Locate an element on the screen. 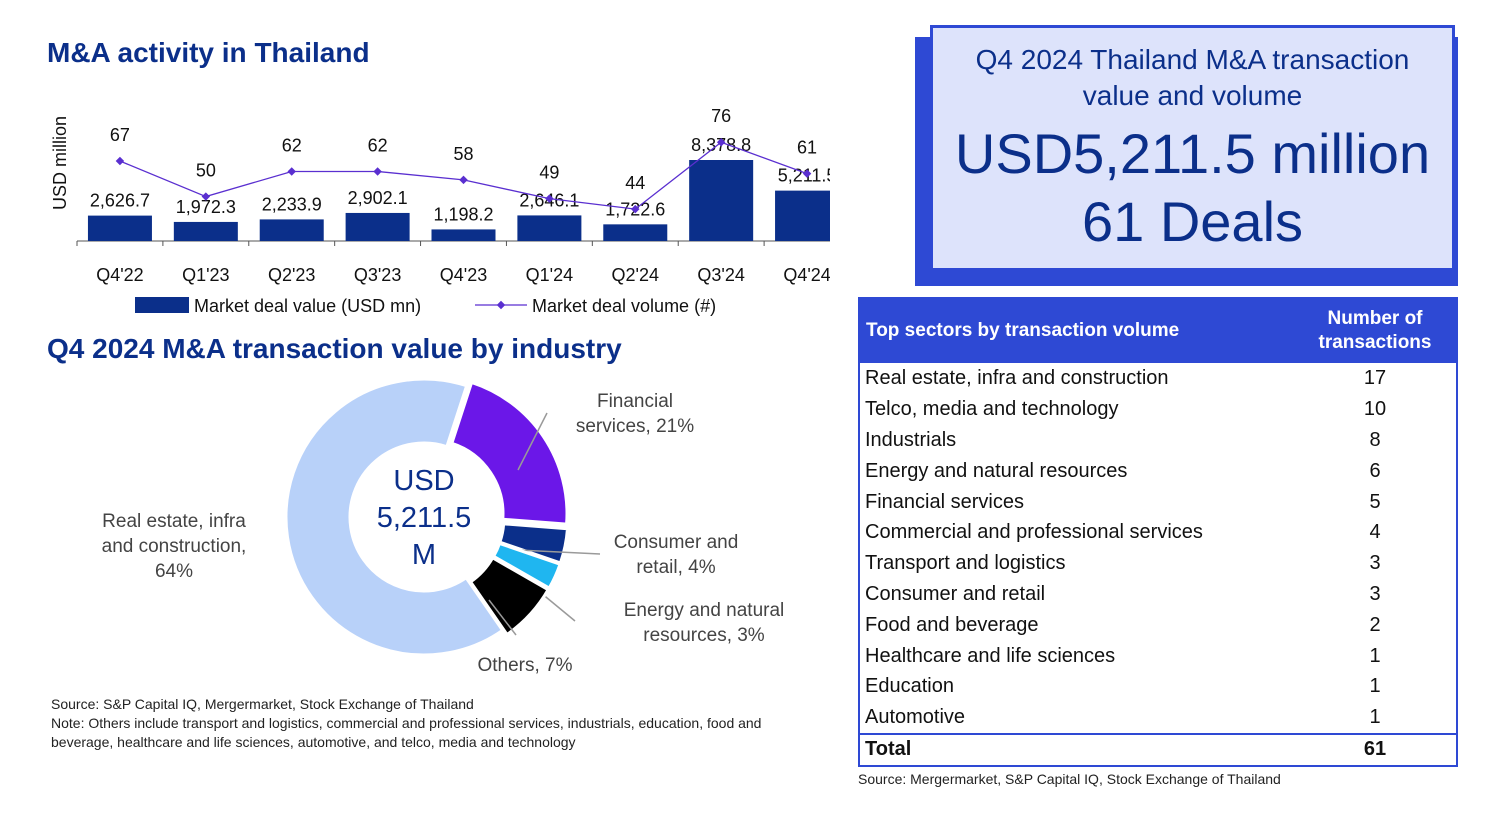 Image resolution: width=1499 pixels, height=824 pixels. sector-name: Financial services is located at coordinates (944, 501).